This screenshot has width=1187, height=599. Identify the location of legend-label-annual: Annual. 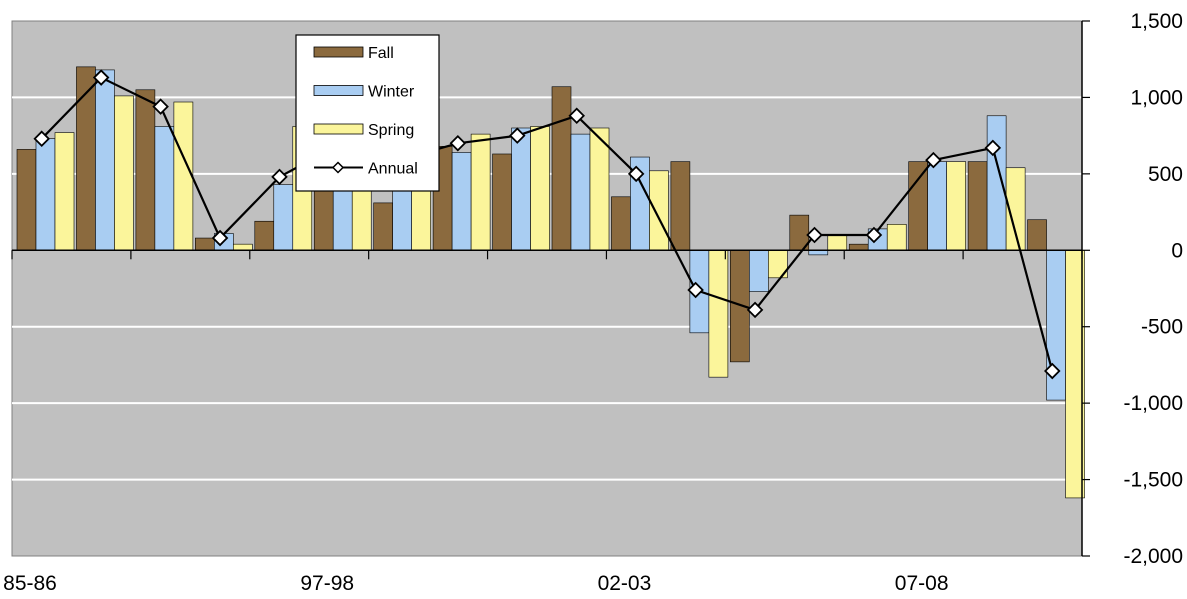
(393, 169).